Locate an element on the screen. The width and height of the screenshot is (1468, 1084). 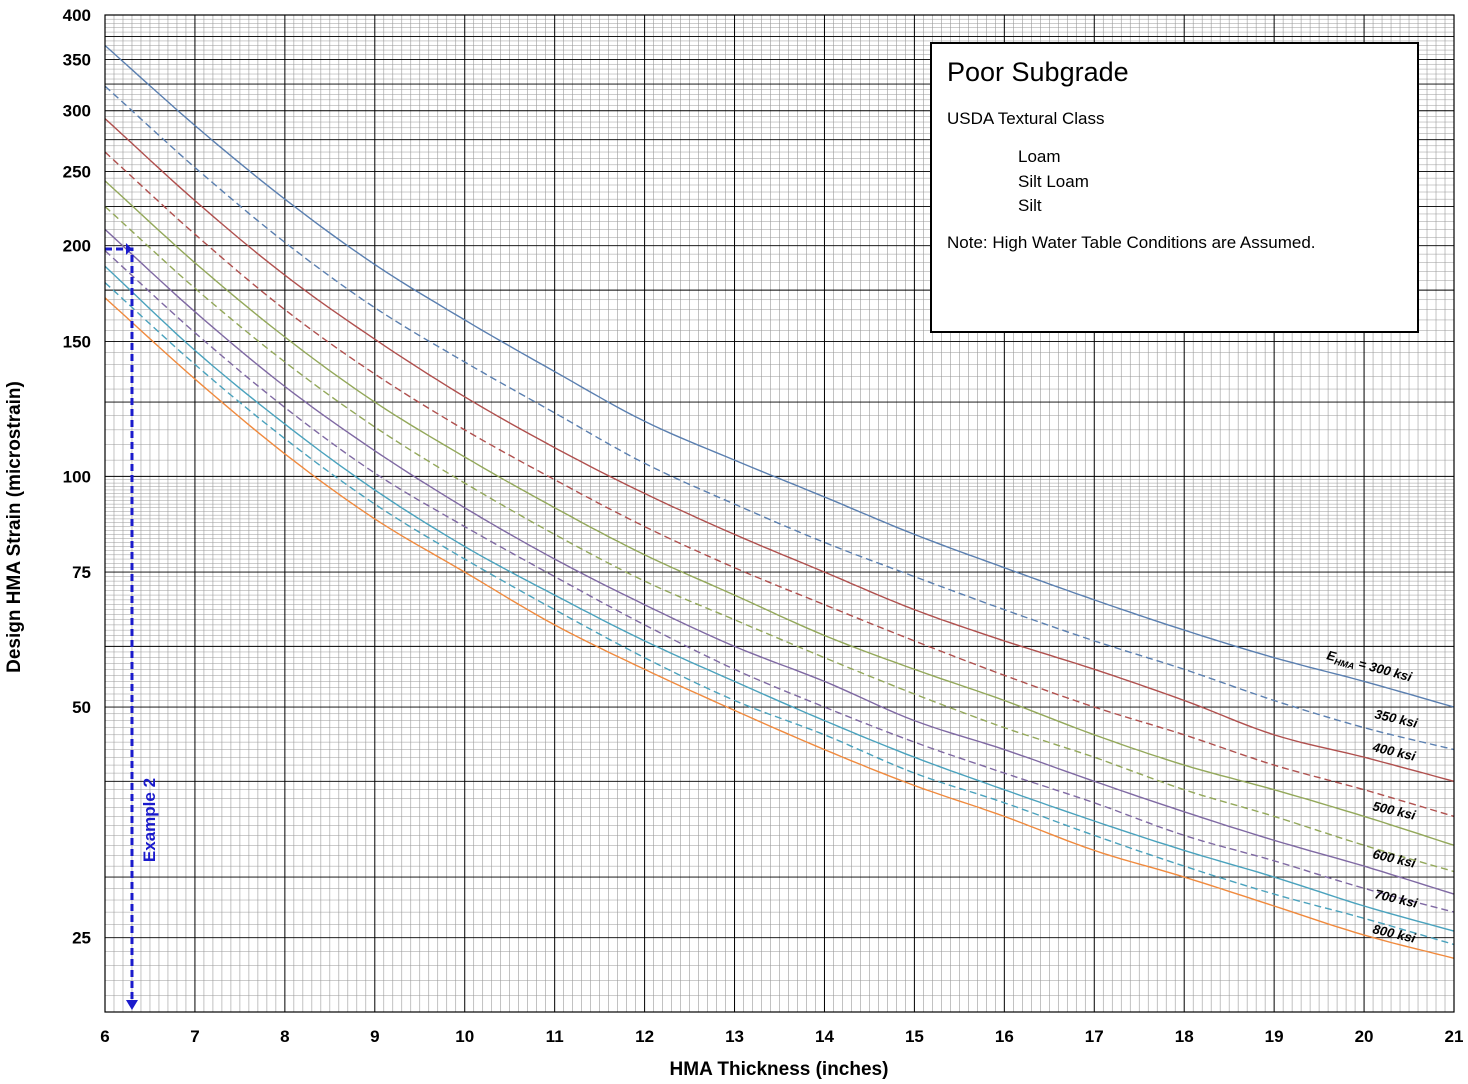
curve-label: 700 ksi is located at coordinates (1396, 898).